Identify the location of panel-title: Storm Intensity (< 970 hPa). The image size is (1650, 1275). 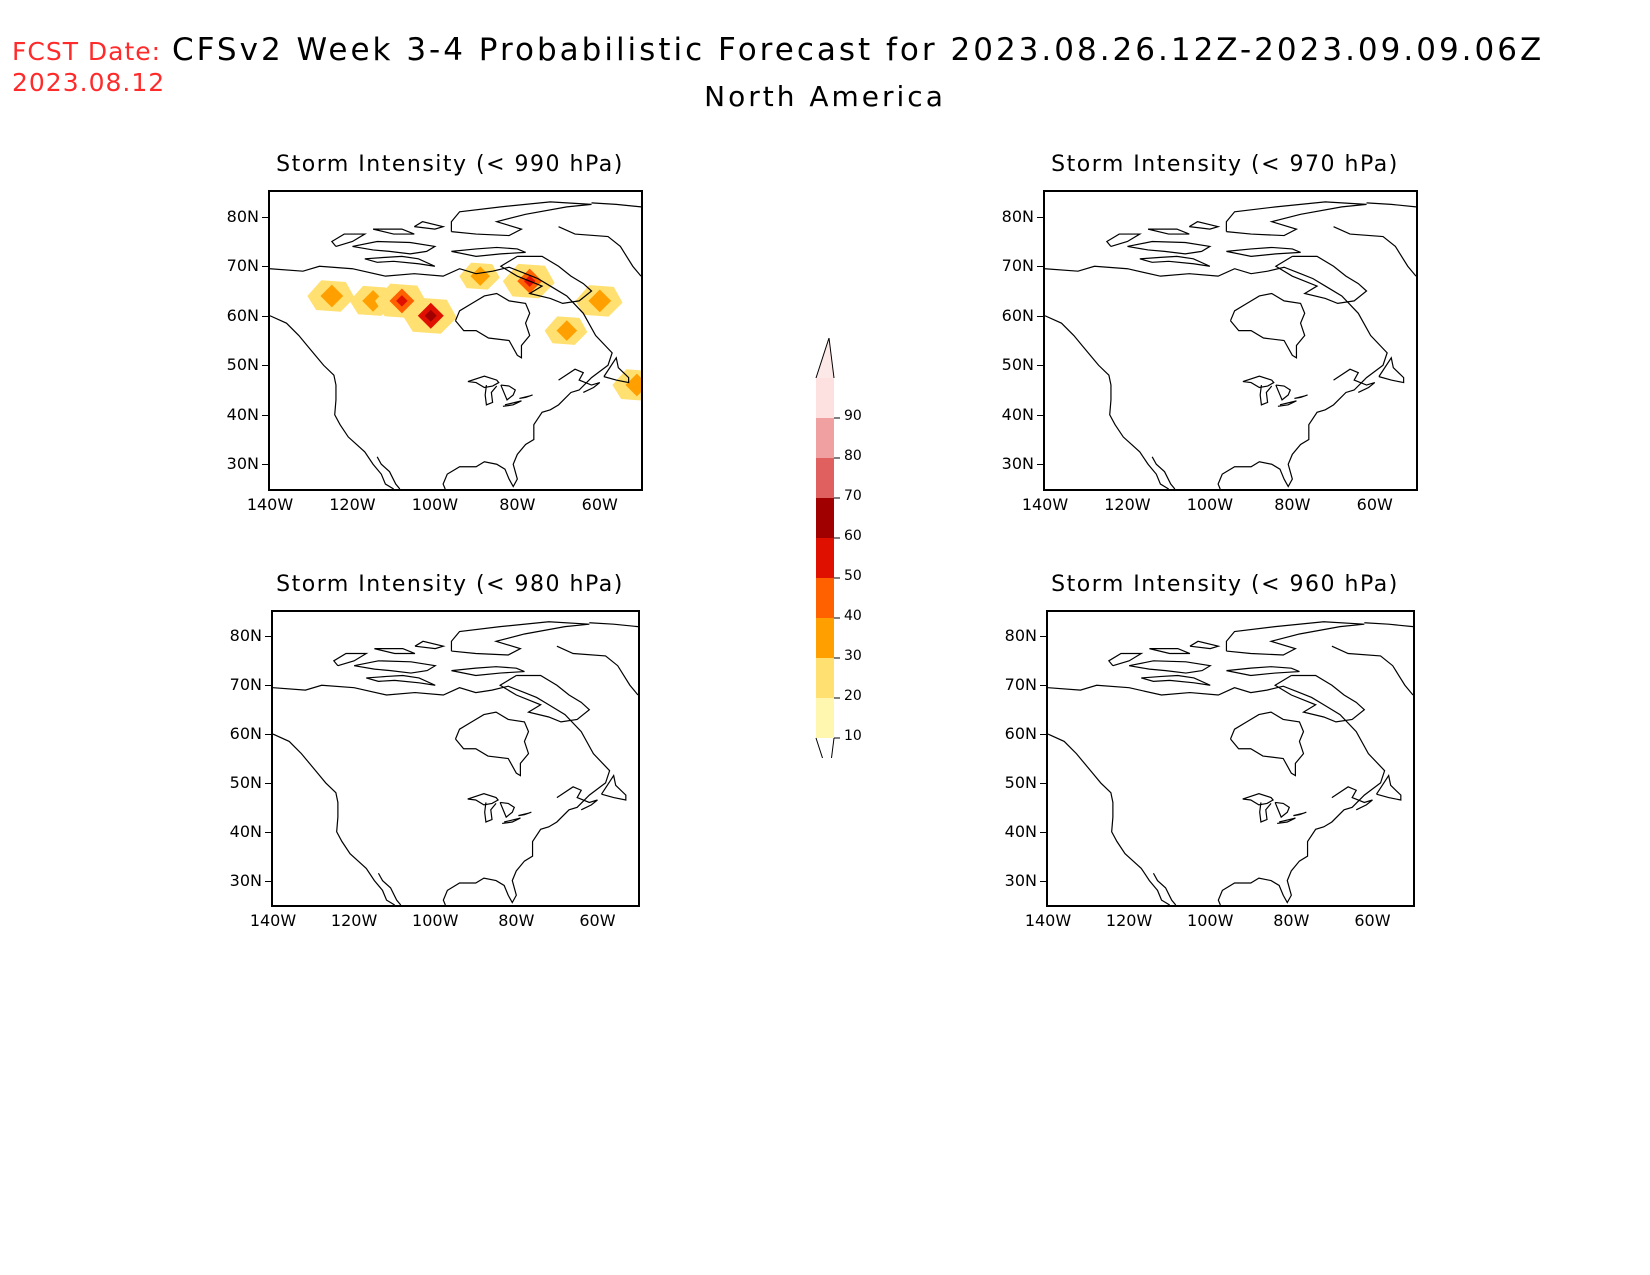
(1225, 164).